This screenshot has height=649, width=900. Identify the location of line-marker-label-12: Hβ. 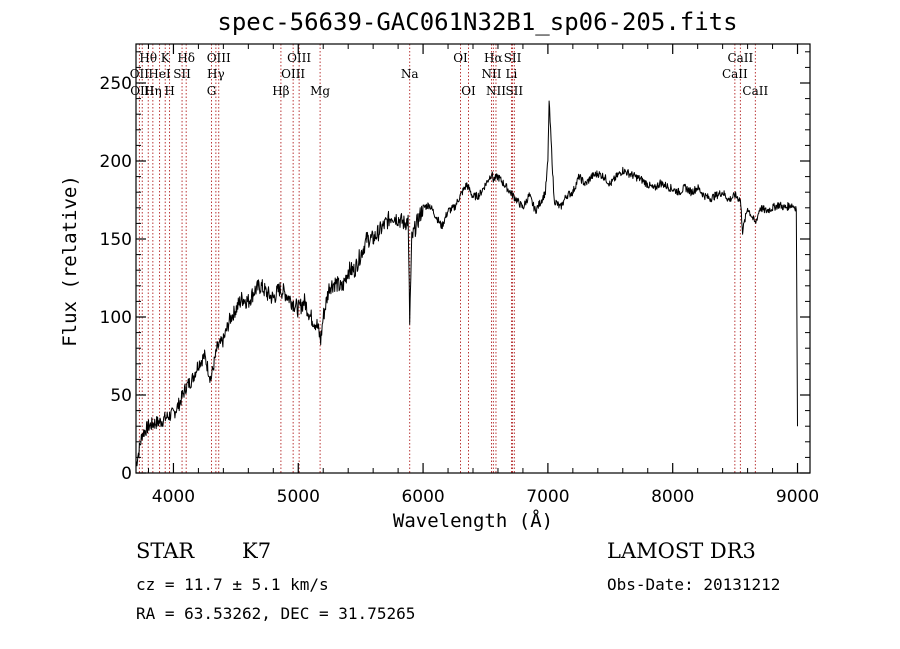
(280, 91).